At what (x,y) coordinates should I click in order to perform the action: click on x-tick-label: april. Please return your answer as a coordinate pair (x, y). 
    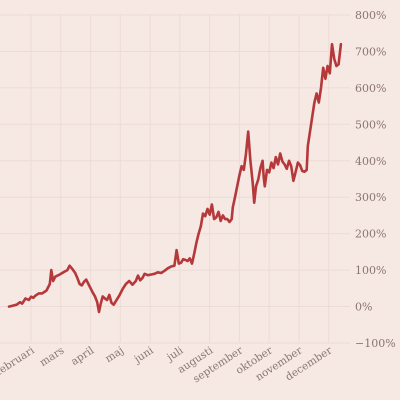
    Looking at the image, I should click on (83, 356).